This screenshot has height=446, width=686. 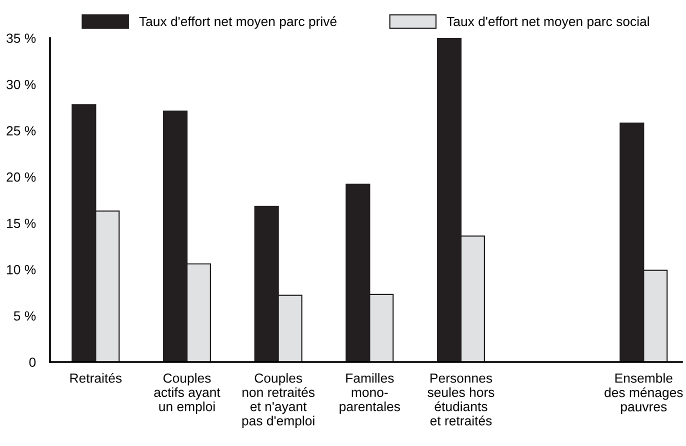 What do you see at coordinates (237, 22) in the screenshot?
I see `legend-label: Taux d'effort net moyen parc privé` at bounding box center [237, 22].